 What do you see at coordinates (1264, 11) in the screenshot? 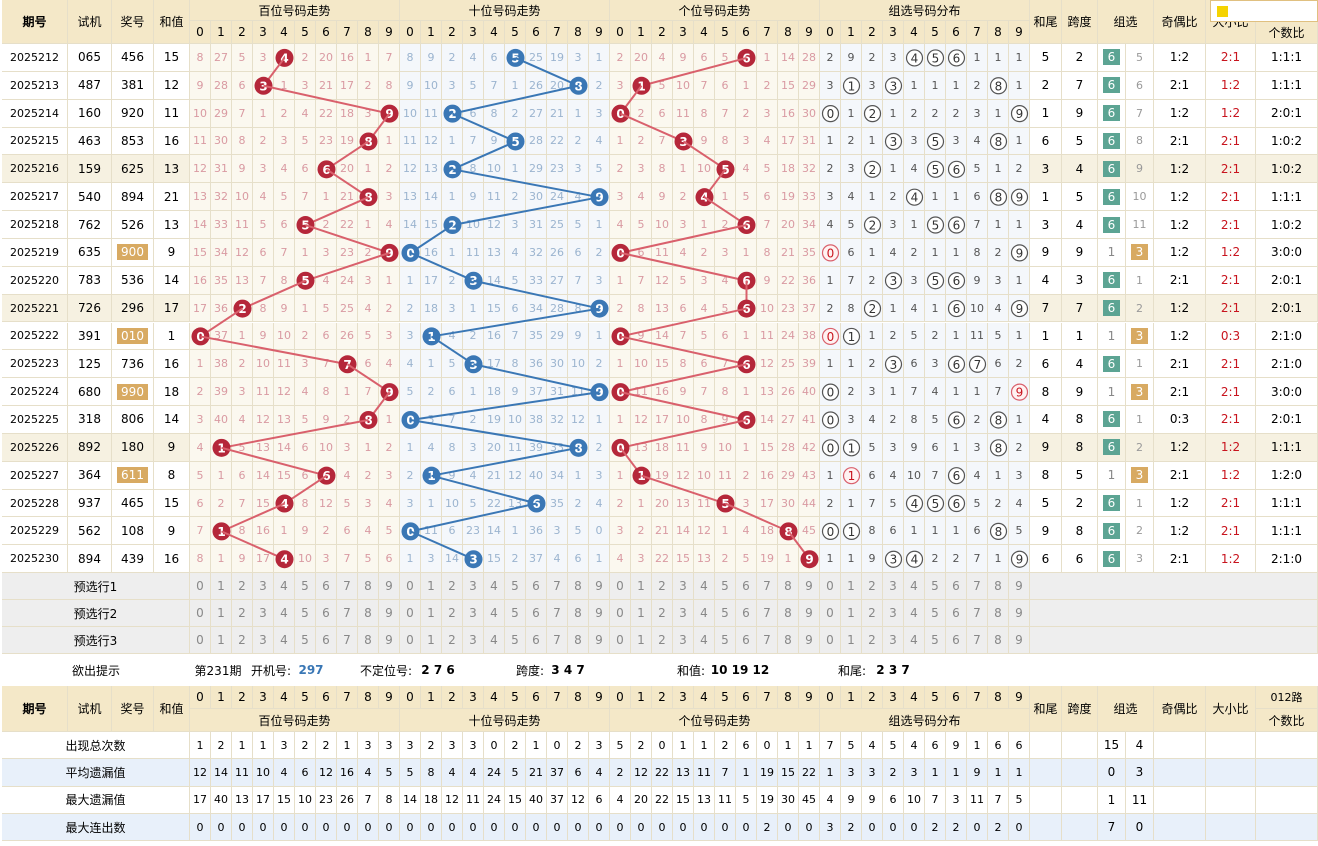
I see `logo` at bounding box center [1264, 11].